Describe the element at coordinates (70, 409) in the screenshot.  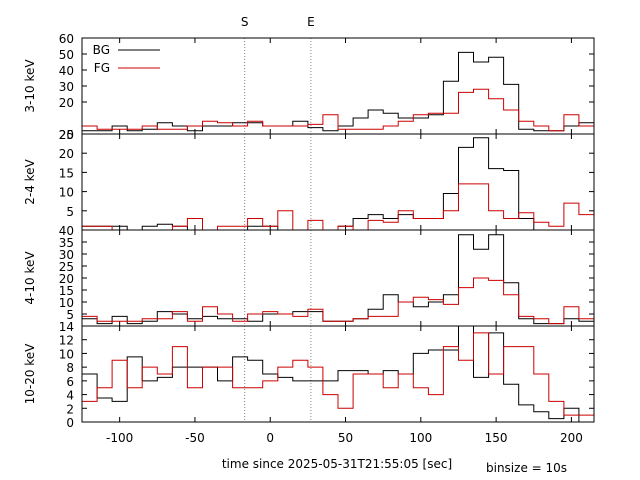
I see `y-tick-label: 2` at that location.